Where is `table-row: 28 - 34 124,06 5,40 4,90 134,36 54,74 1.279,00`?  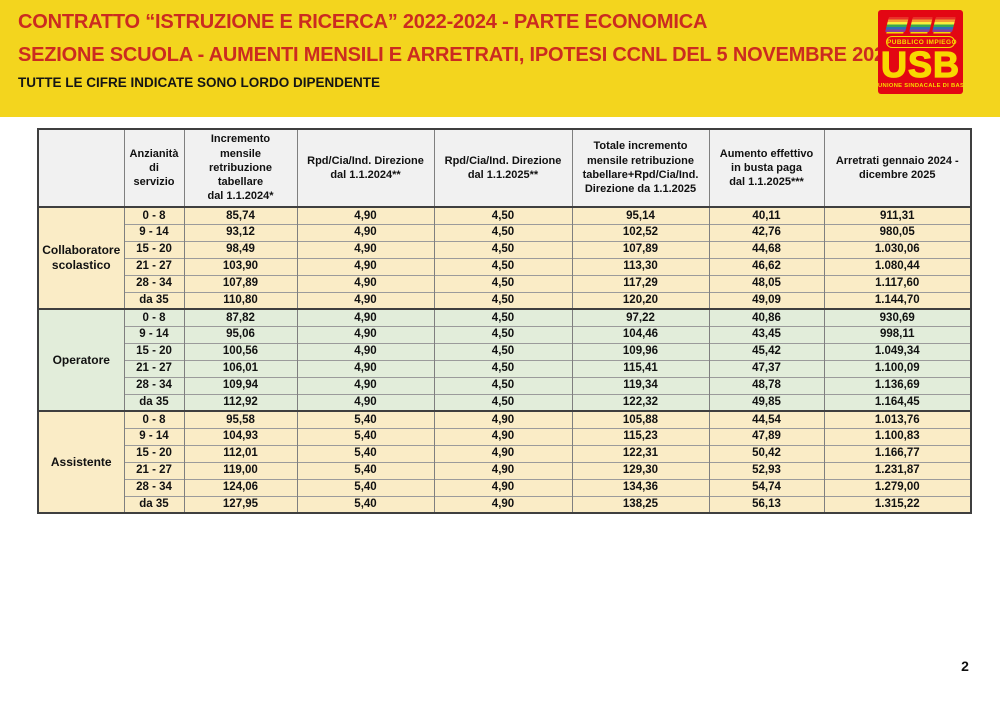
table-row: 28 - 34 124,06 5,40 4,90 134,36 54,74 1.279,00 is located at coordinates (505, 487).